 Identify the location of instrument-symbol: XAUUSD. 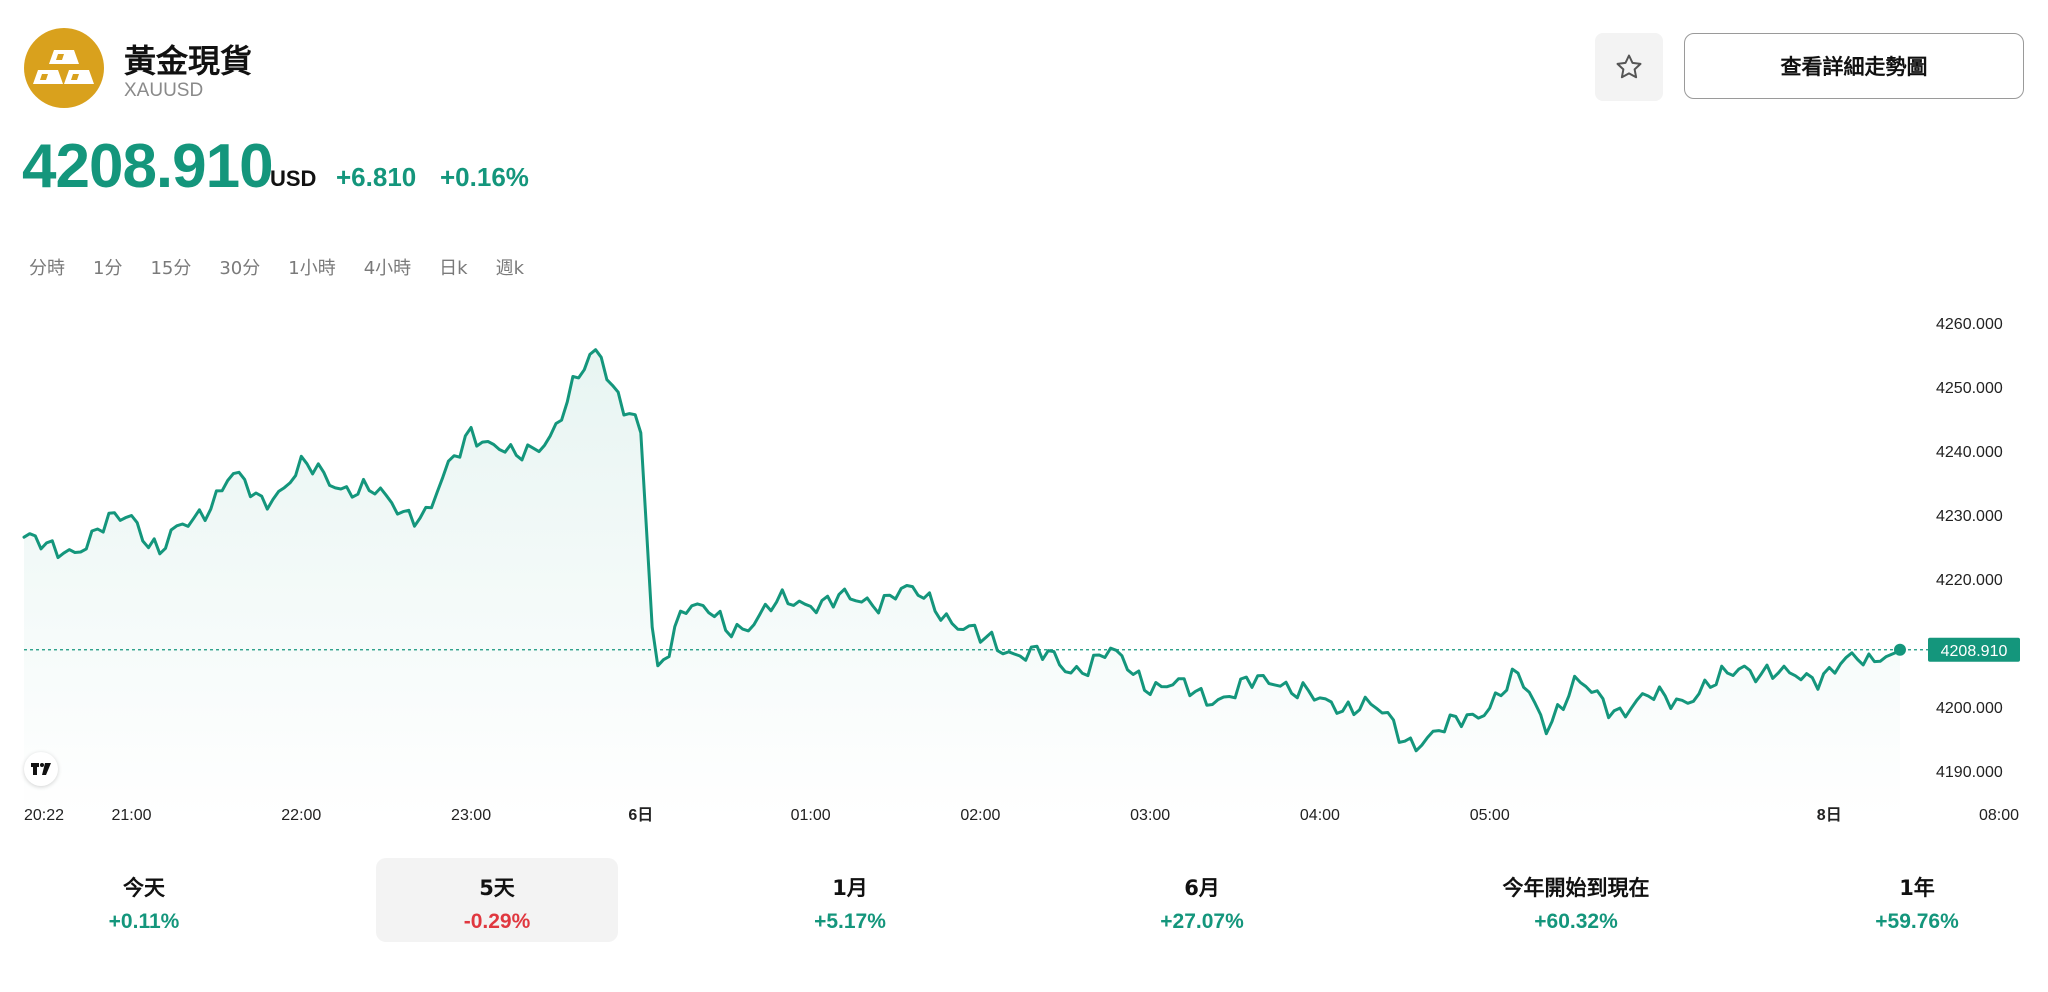
(164, 90).